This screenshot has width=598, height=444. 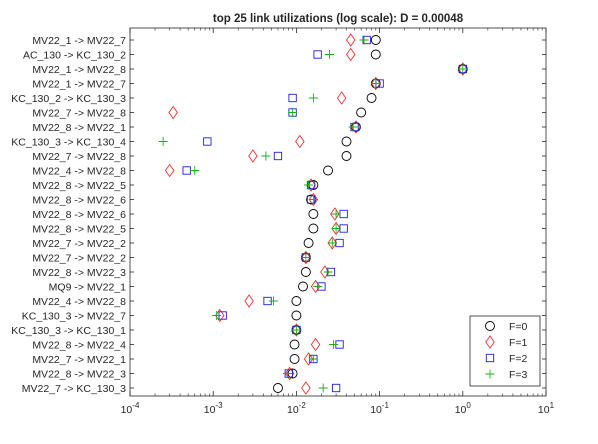 What do you see at coordinates (552, 405) in the screenshot?
I see `x-tick-exponent: 1` at bounding box center [552, 405].